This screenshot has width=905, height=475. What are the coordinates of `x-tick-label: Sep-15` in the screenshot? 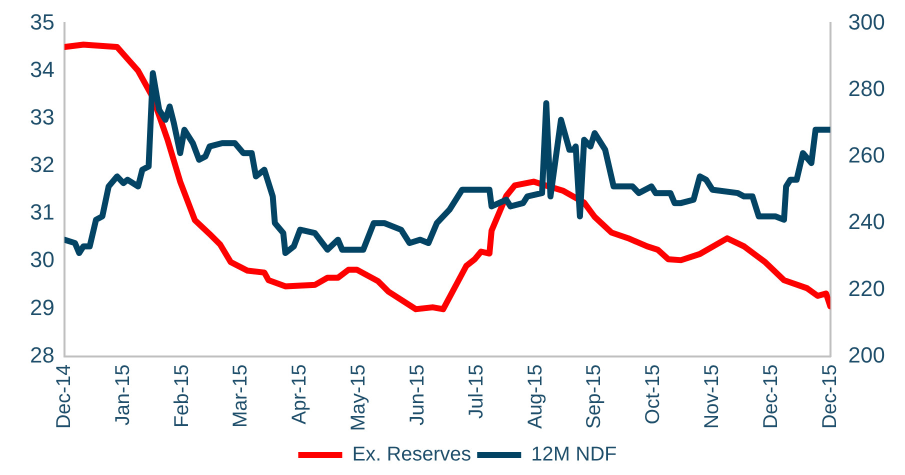 It's located at (594, 396).